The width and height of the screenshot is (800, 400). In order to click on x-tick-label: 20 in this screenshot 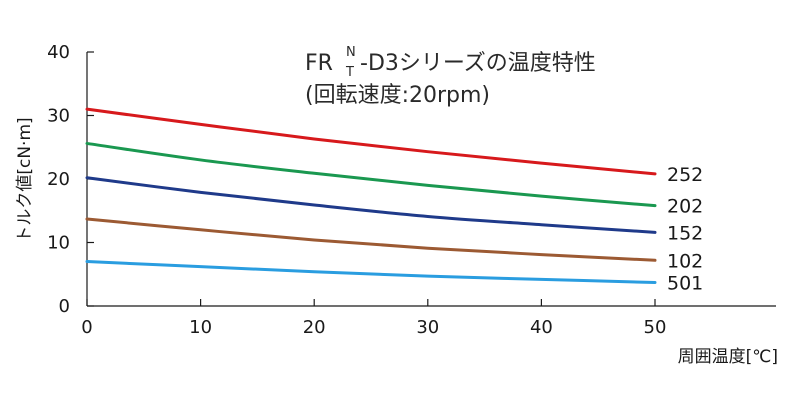, I will do `click(314, 327)`.